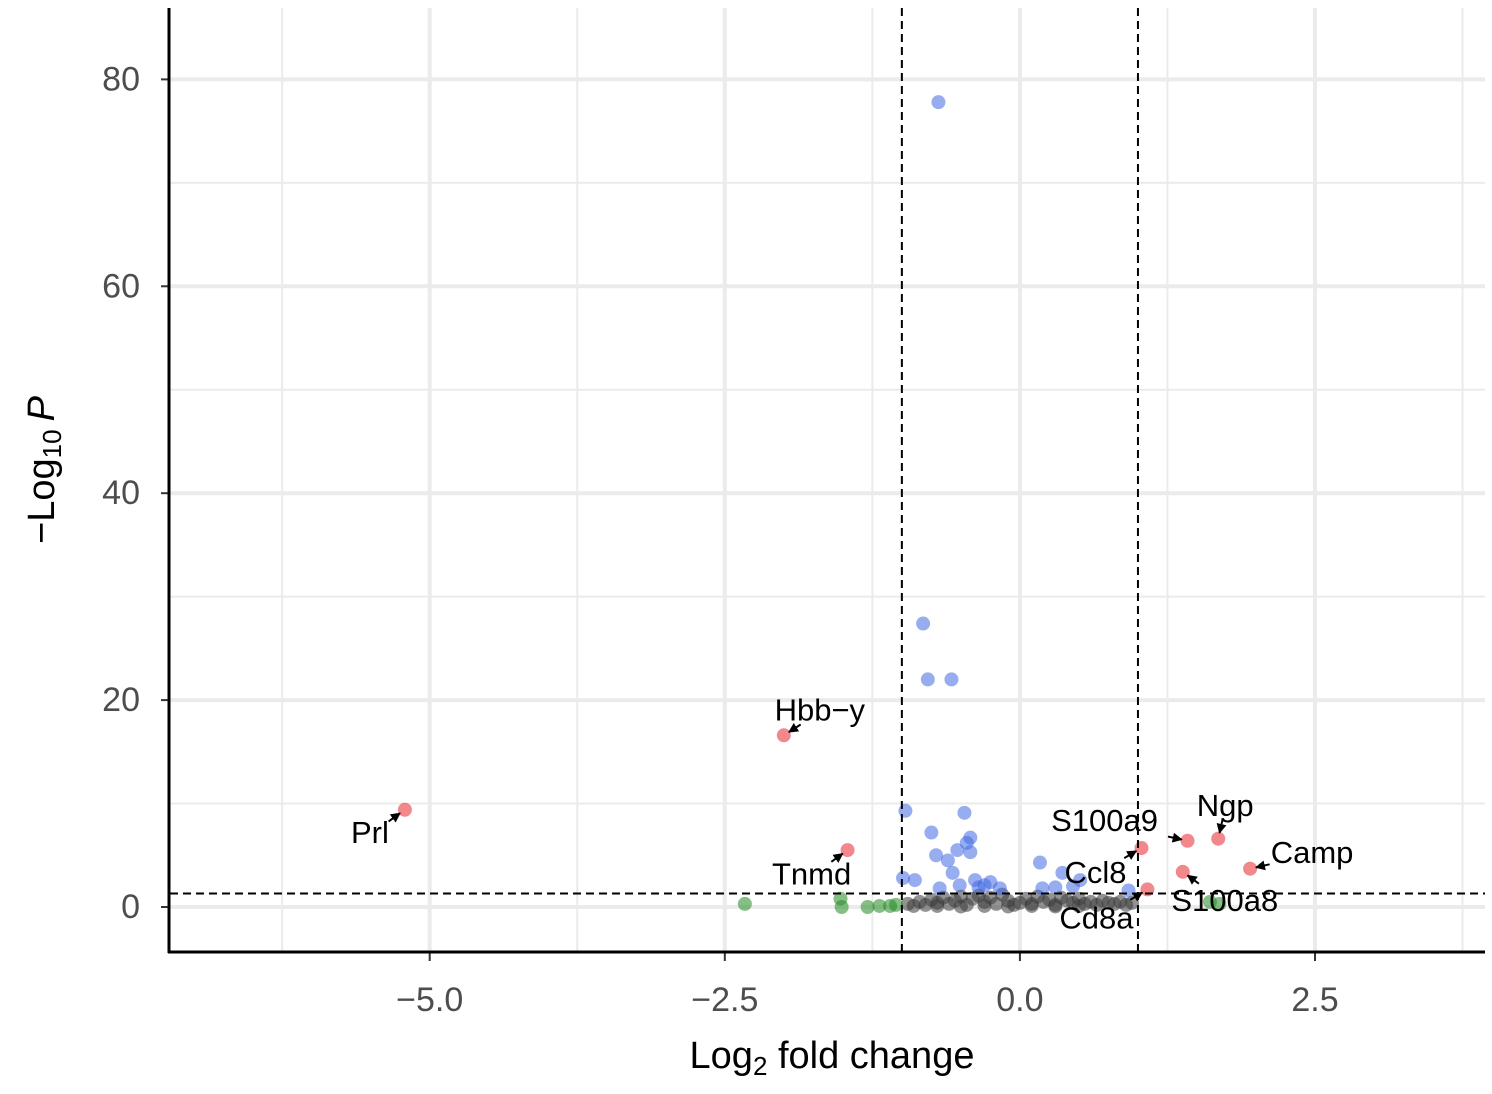 The image size is (1492, 1094). Describe the element at coordinates (721, 1056) in the screenshot. I see `x-title-part: Log` at that location.